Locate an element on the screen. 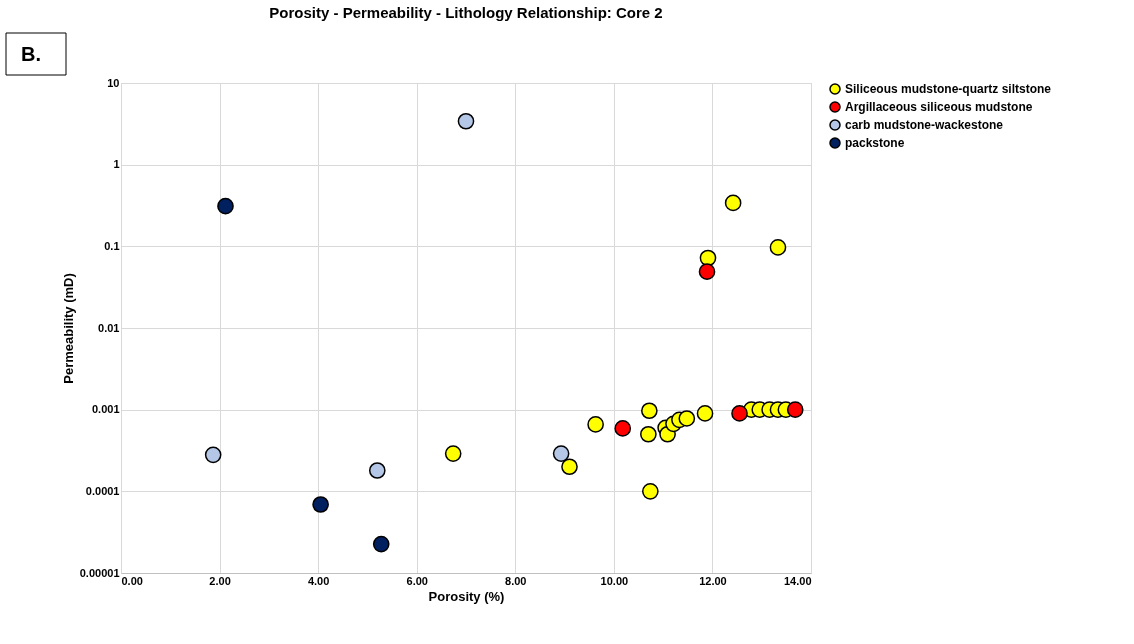 This screenshot has width=1134, height=644. chart-title: Porosity - Permeability - Lithology Relationship: Core 2 is located at coordinates (466, 12).